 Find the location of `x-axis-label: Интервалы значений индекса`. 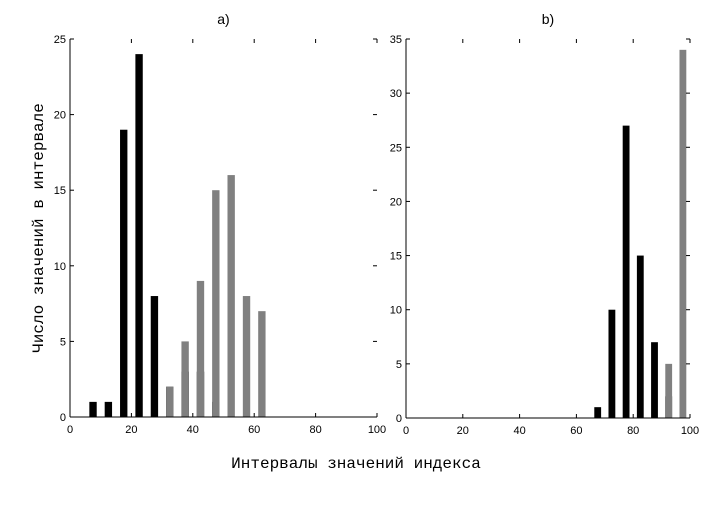

x-axis-label: Интервалы значений индекса is located at coordinates (356, 464).